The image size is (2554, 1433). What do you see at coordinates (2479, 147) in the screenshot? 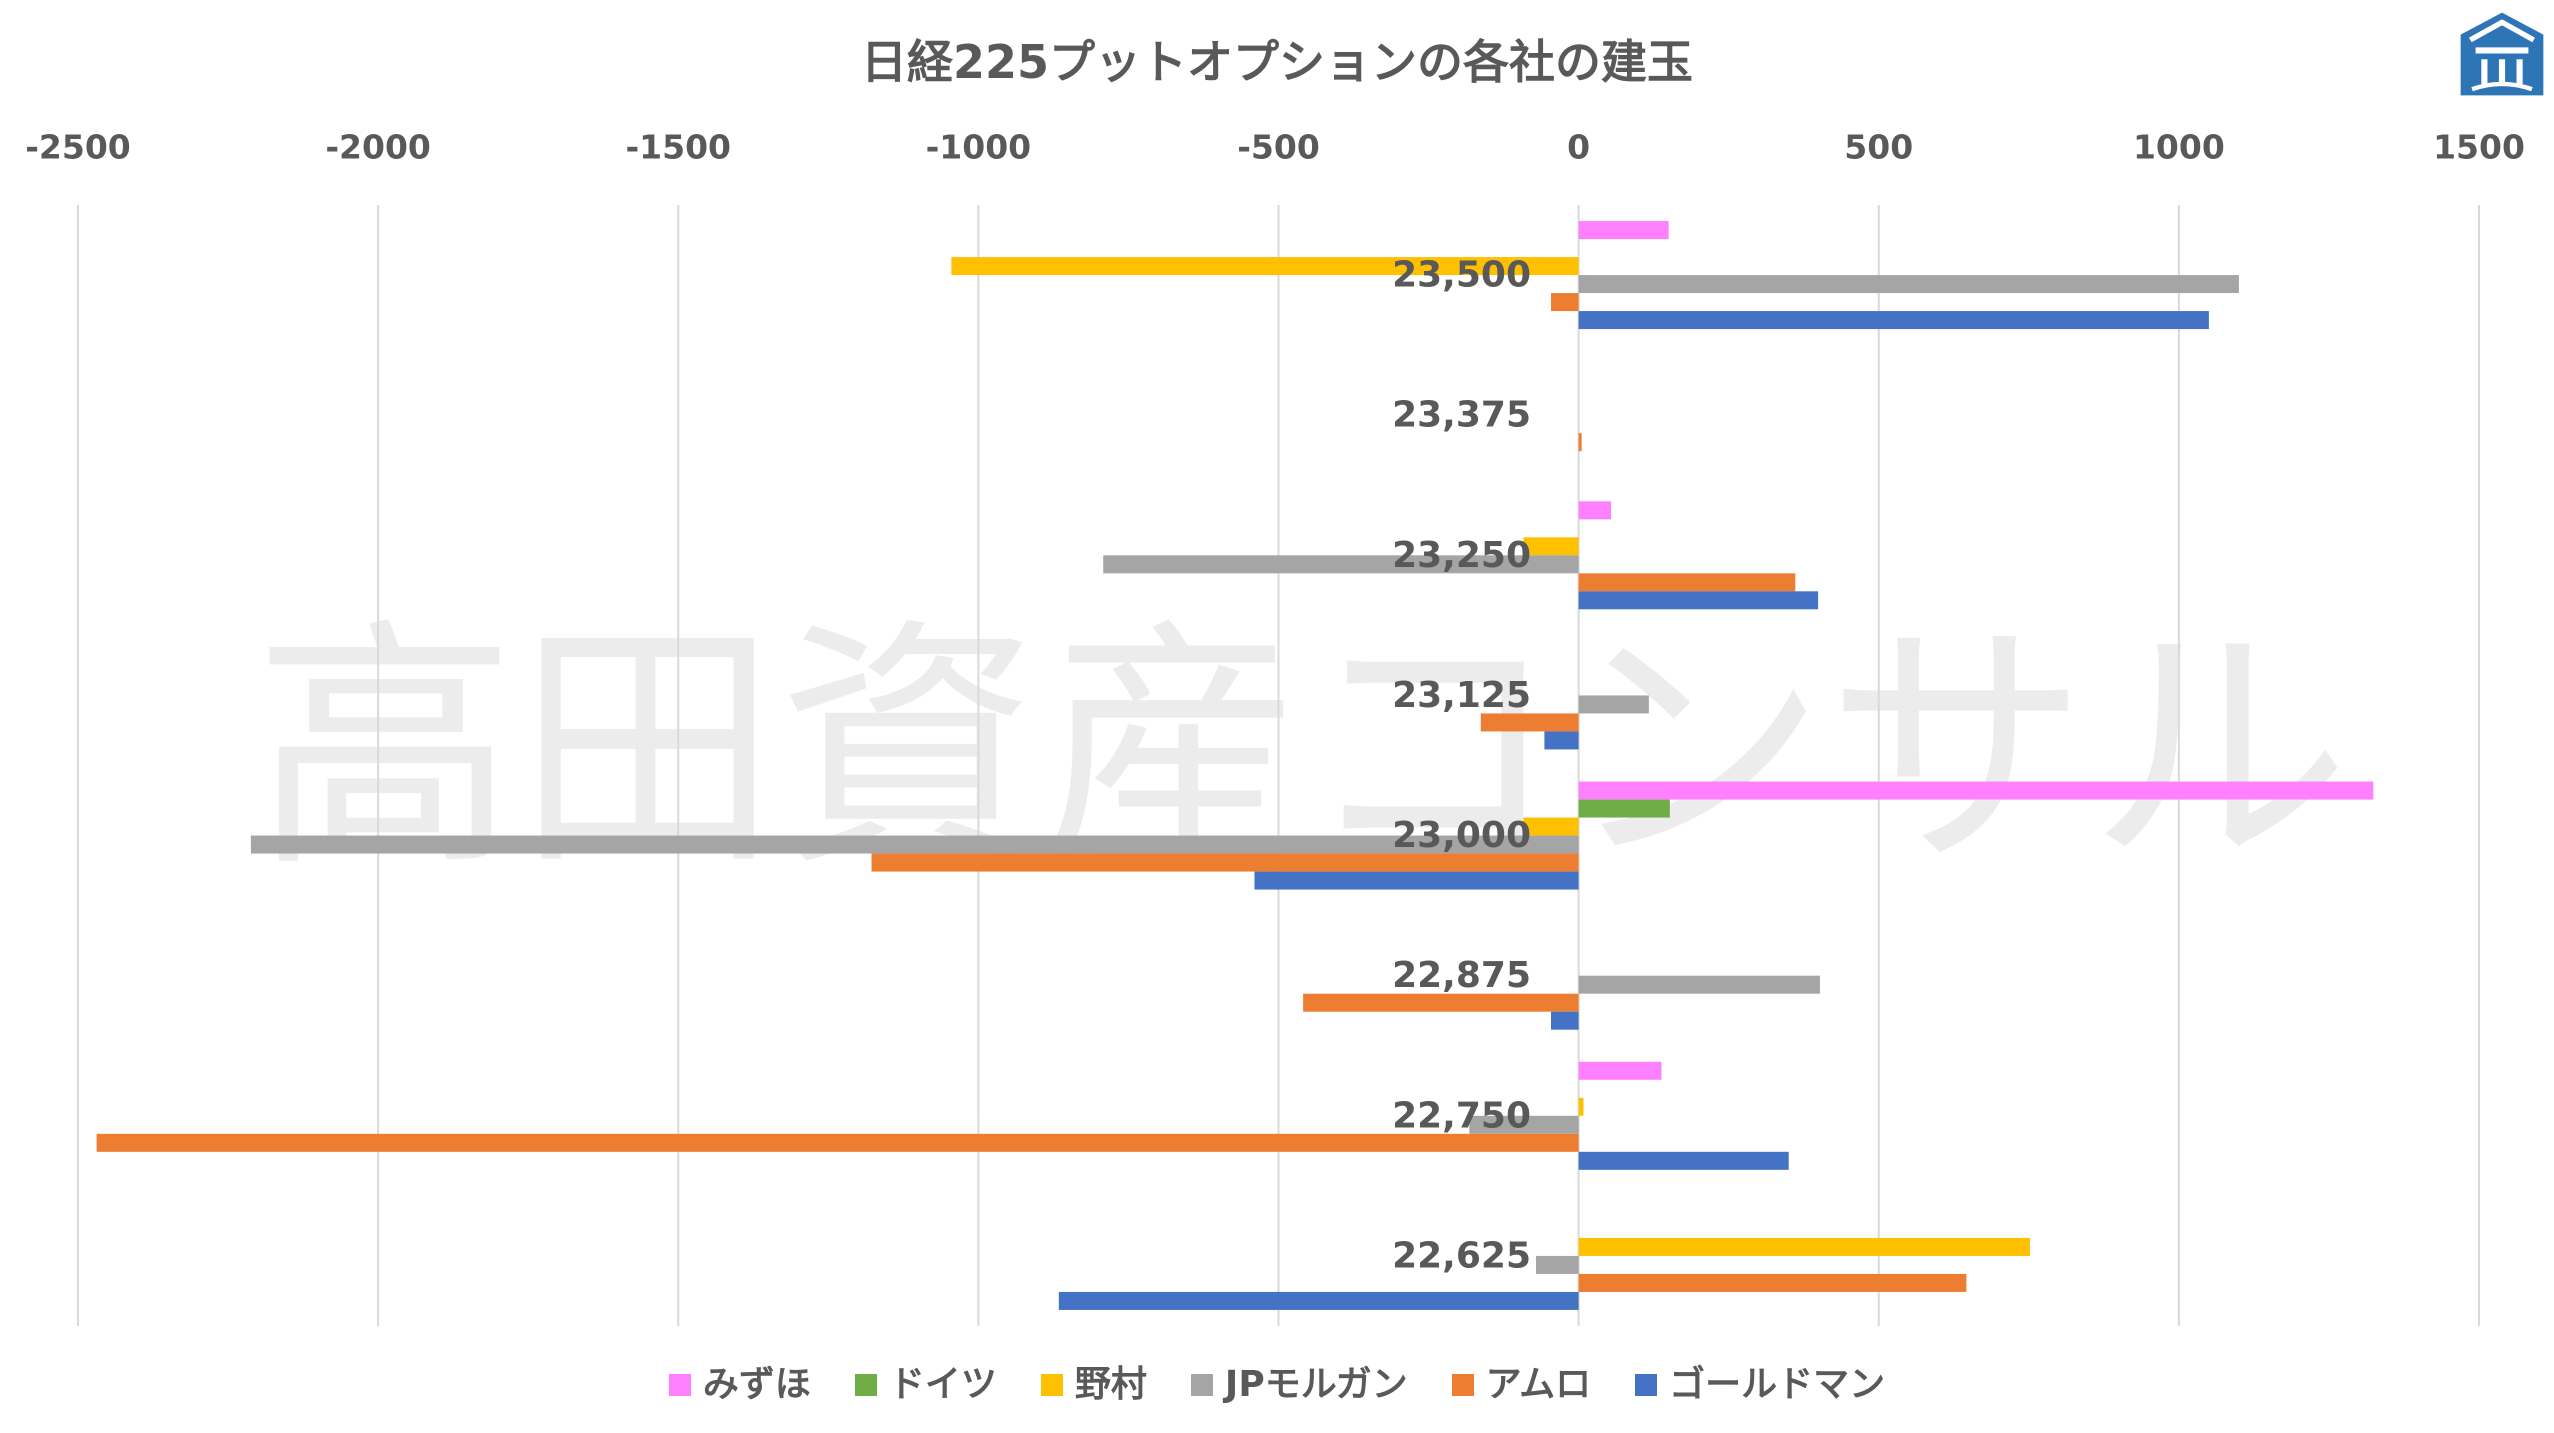
I see `x-tick-label: 1500` at bounding box center [2479, 147].